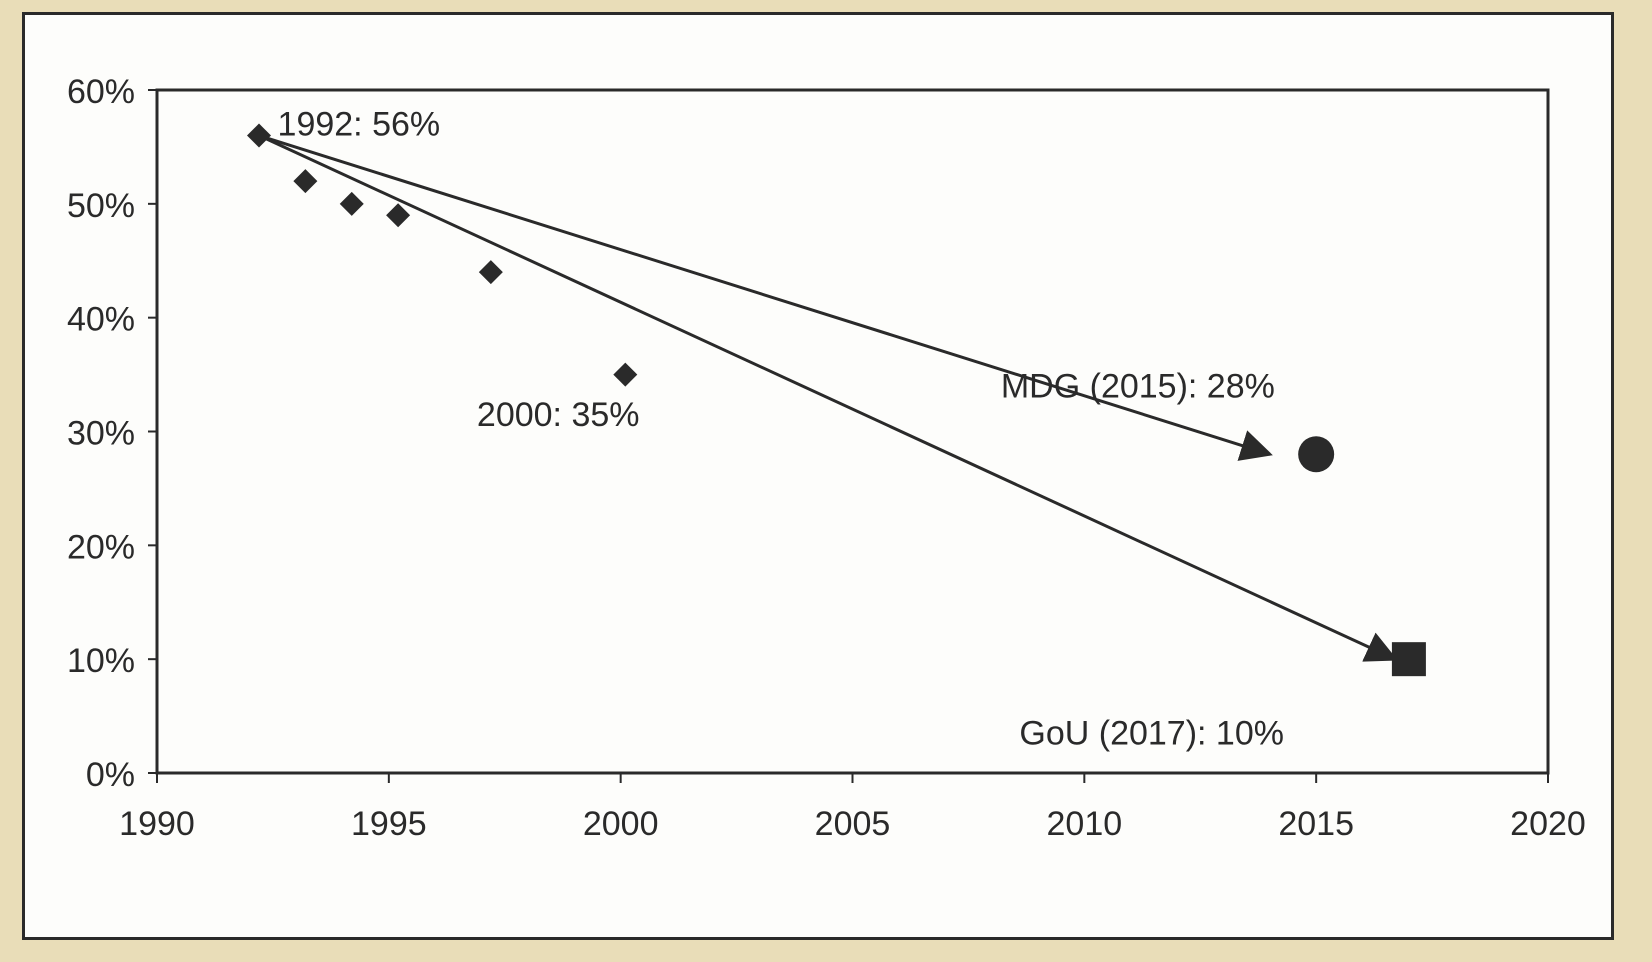 This screenshot has width=1652, height=962. I want to click on circle-point, so click(1316, 454).